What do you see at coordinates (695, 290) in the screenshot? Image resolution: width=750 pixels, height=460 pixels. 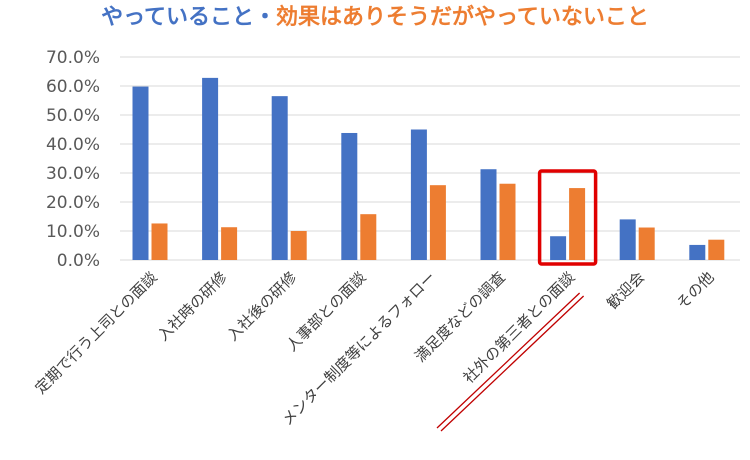 I see `category-label: その他` at bounding box center [695, 290].